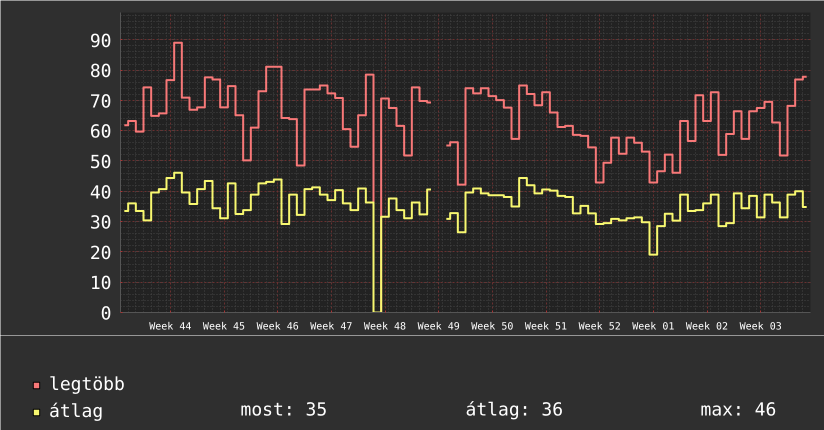  I want to click on y-tick-label: 0, so click(106, 314).